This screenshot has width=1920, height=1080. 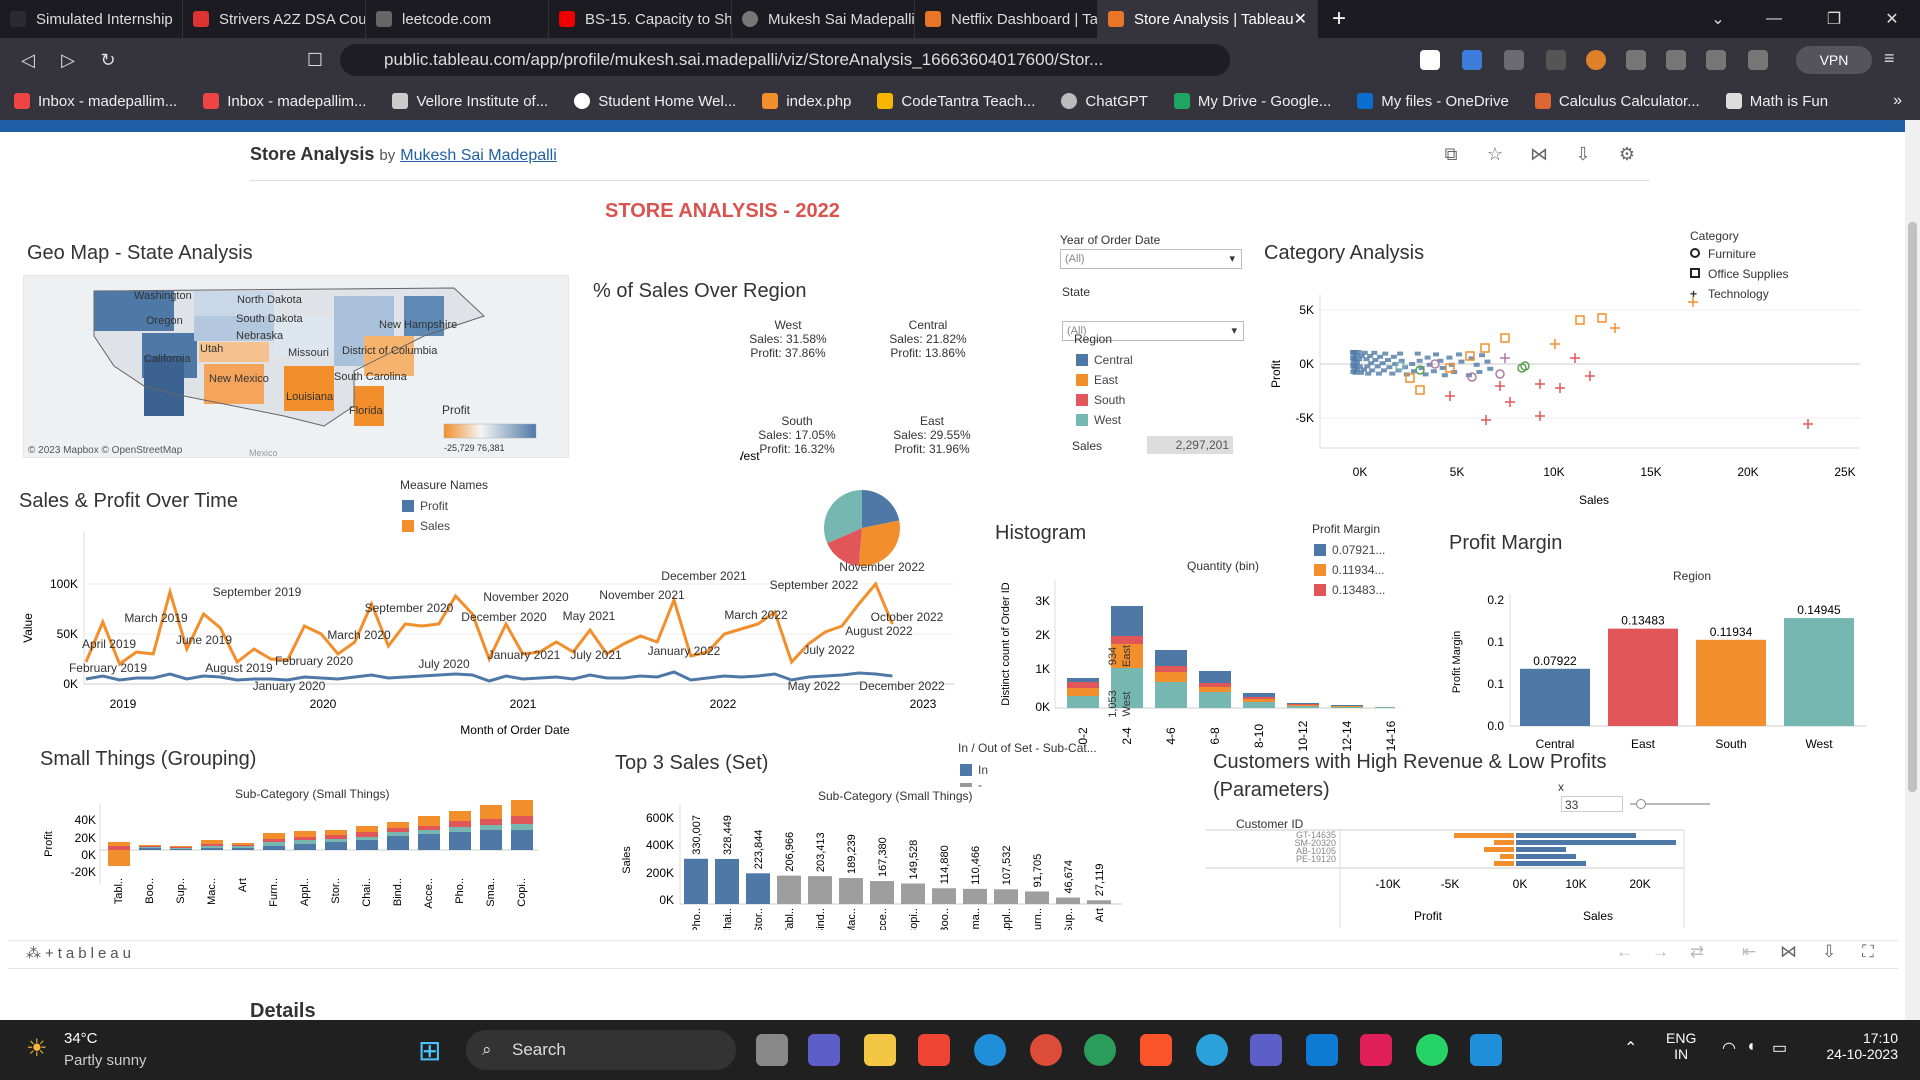 I want to click on tab-strivers: Strivers A2Z DSA Course/Sh, so click(x=274, y=19).